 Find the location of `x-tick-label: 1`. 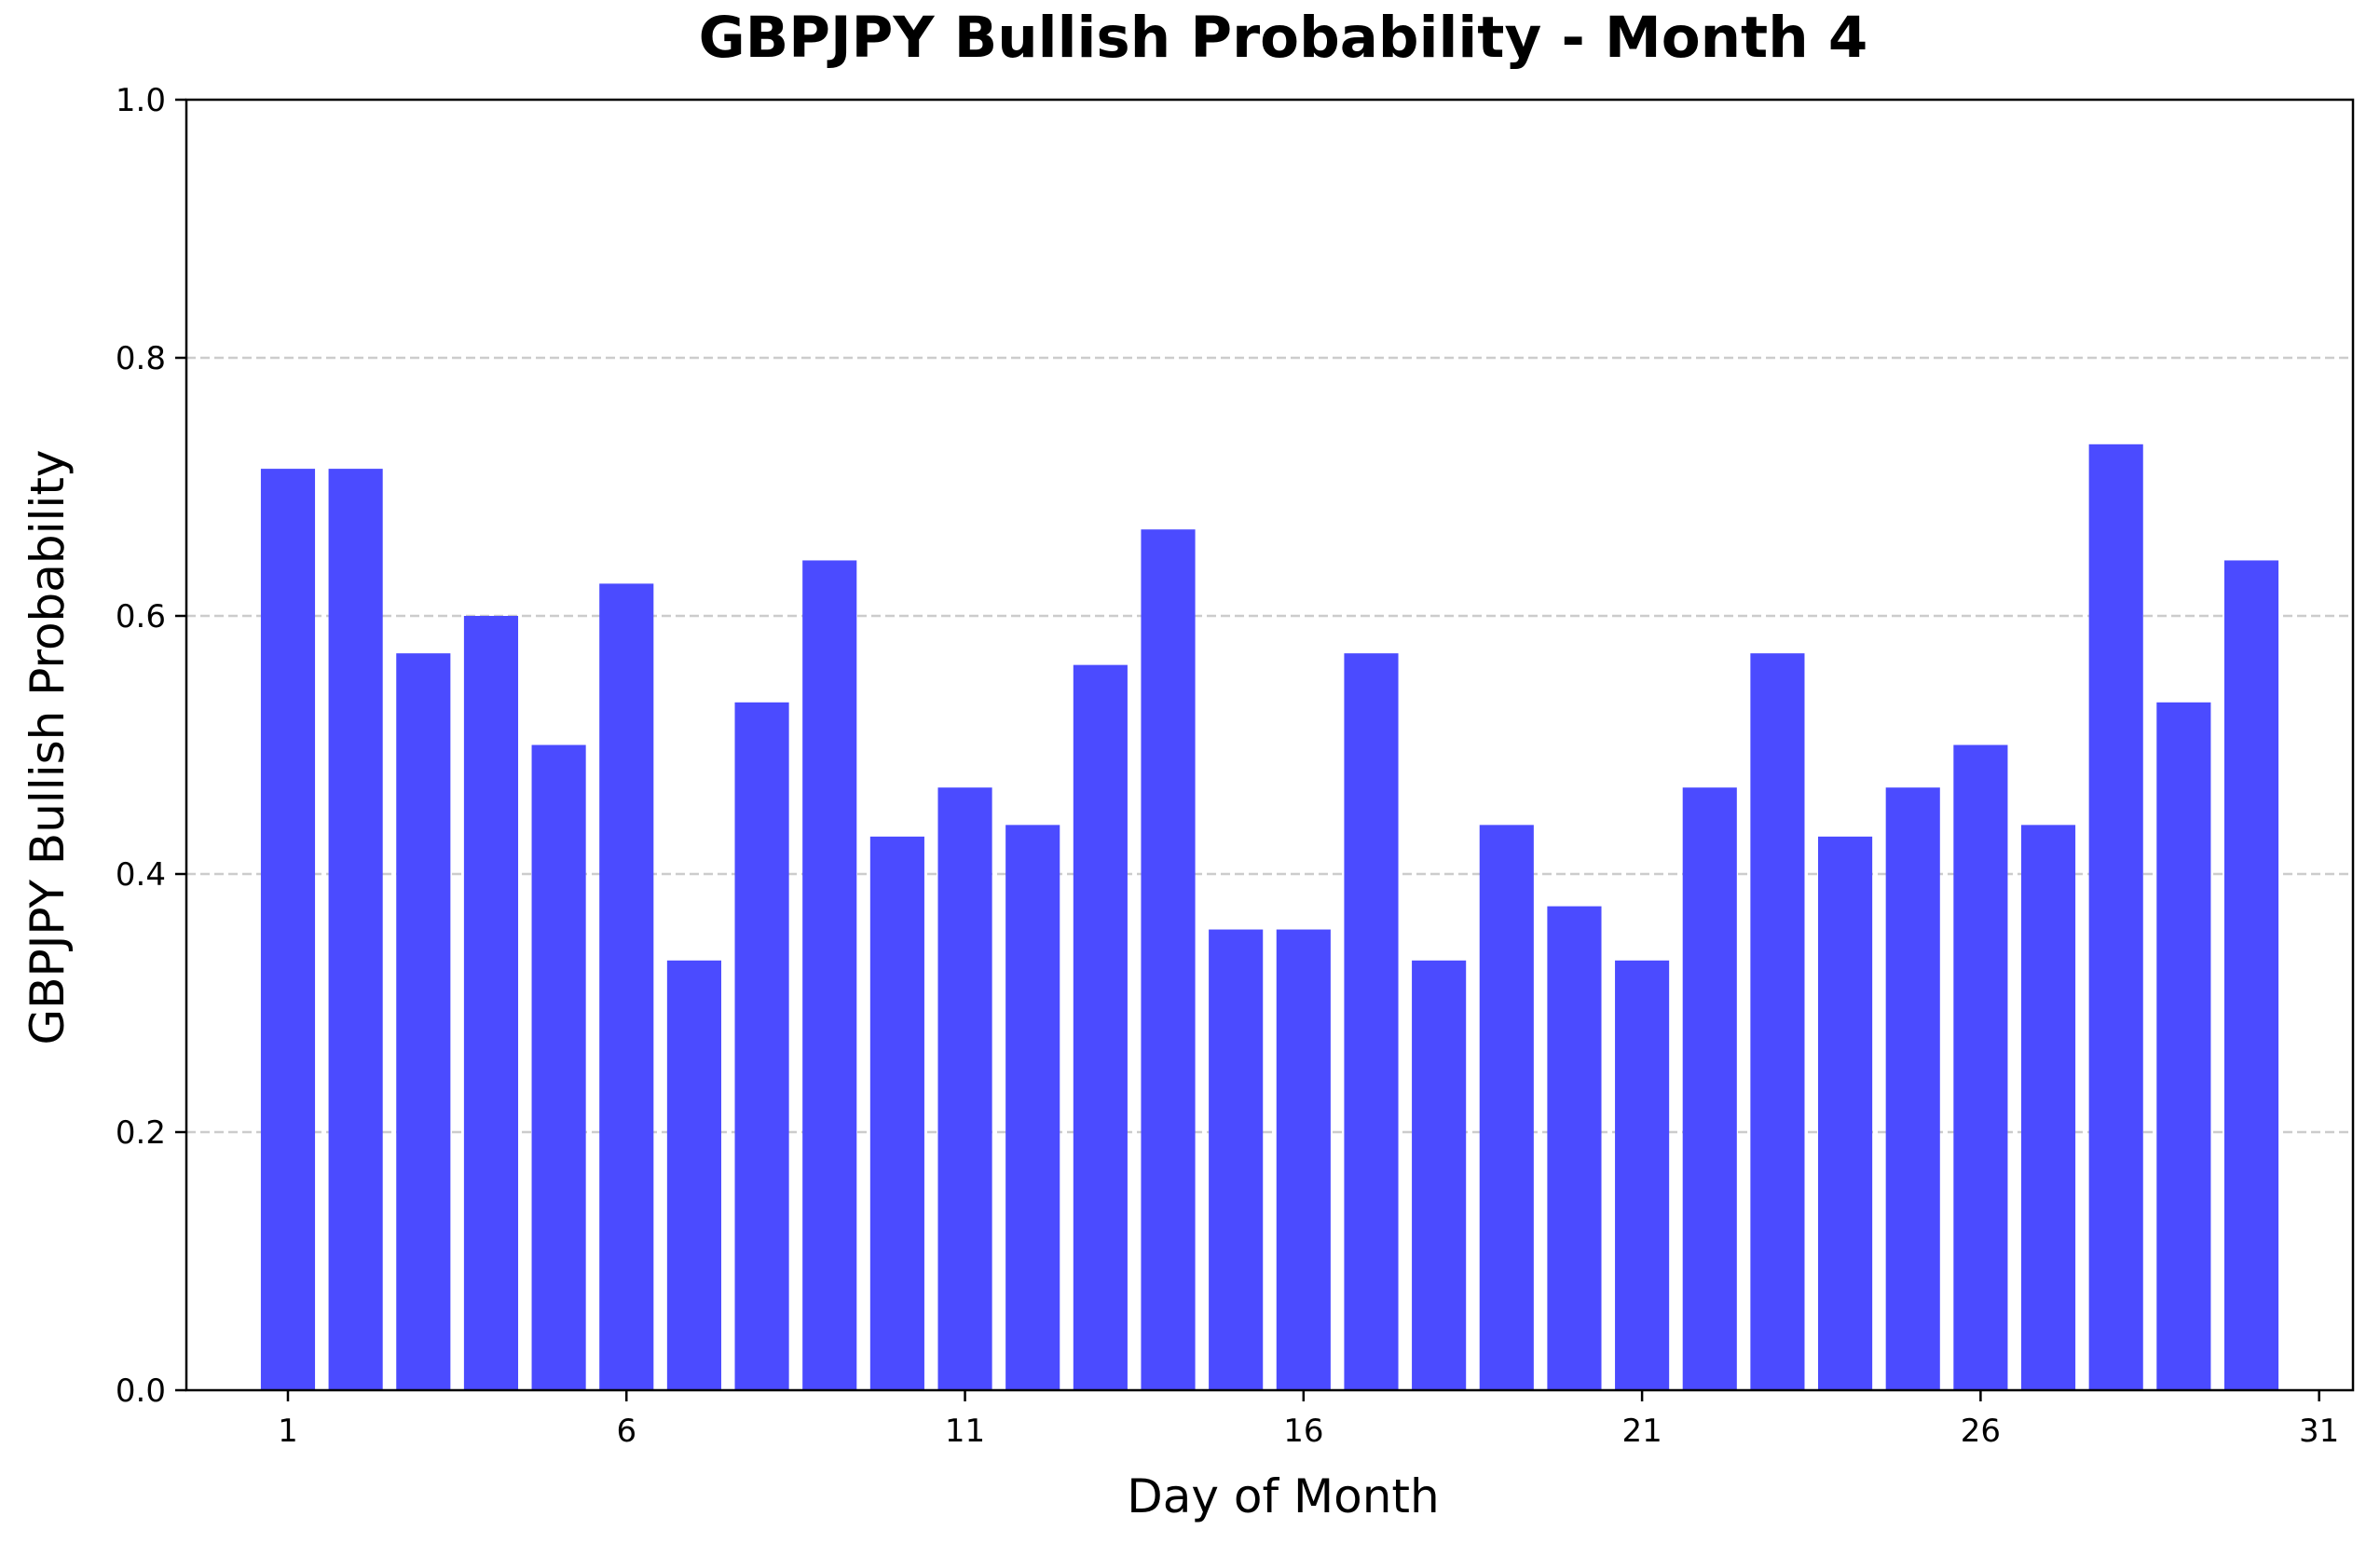

x-tick-label: 1 is located at coordinates (288, 1431).